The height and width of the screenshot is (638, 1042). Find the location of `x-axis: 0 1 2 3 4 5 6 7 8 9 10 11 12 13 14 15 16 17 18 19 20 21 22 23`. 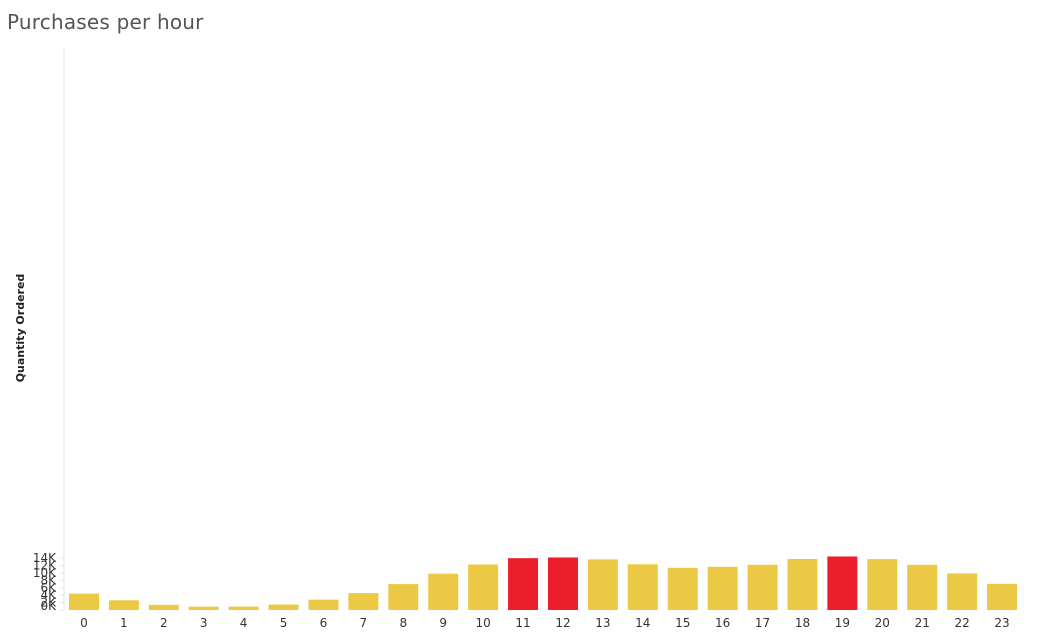

x-axis: 0 1 2 3 4 5 6 7 8 9 10 11 12 13 14 15 16 17 18 19 20 21 22 23 is located at coordinates (545, 623).